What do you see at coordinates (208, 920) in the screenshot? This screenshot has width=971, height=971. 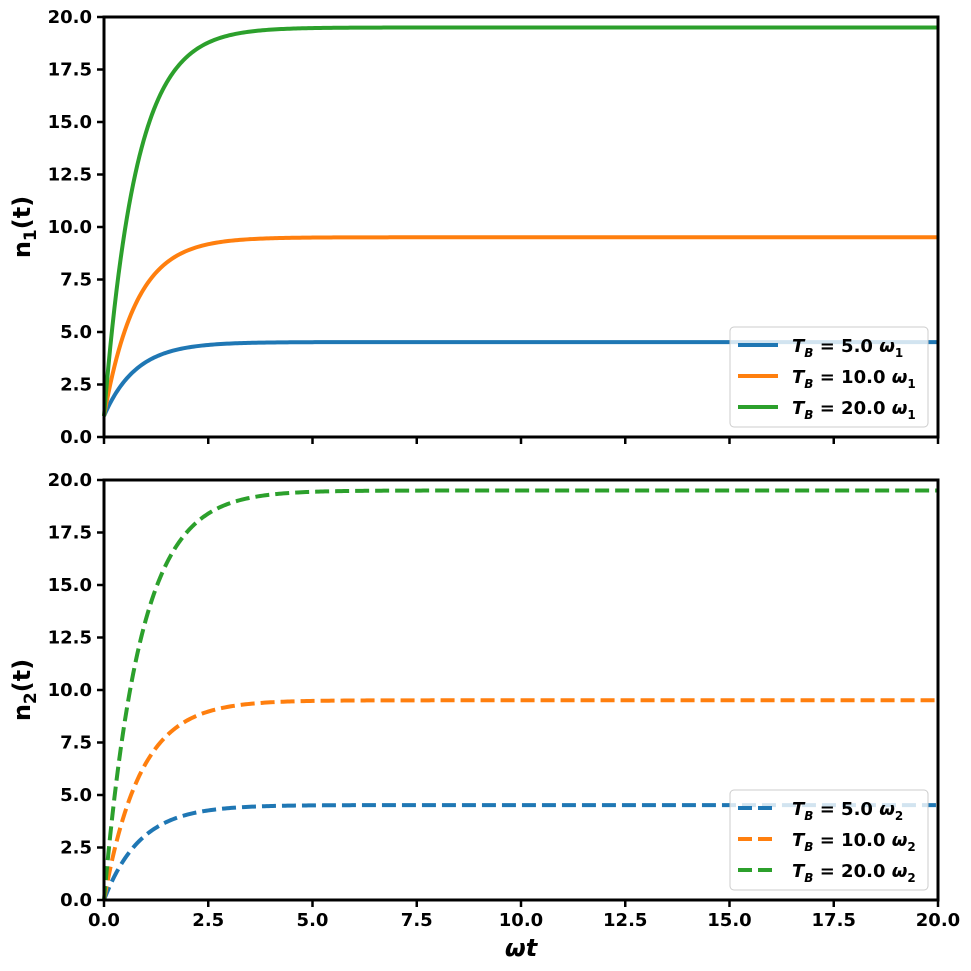 I see `x-tick-label: 2.5` at bounding box center [208, 920].